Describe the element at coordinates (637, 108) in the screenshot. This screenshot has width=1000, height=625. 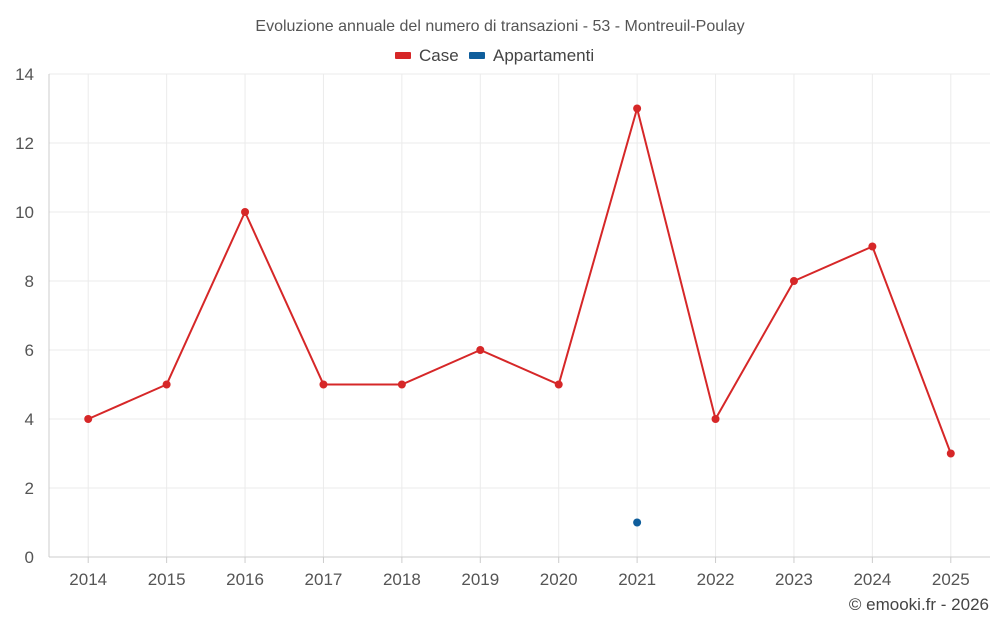
I see `data-point-case-2021` at that location.